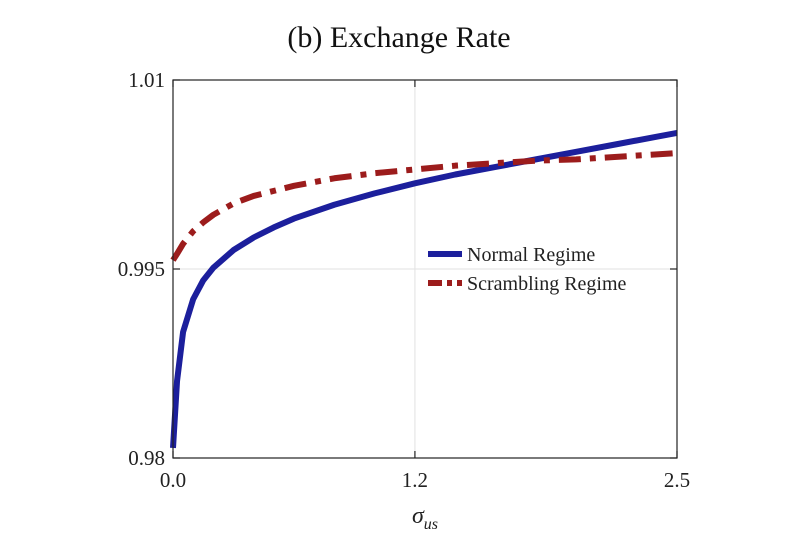  What do you see at coordinates (677, 480) in the screenshot?
I see `x-tick-label: 2.5` at bounding box center [677, 480].